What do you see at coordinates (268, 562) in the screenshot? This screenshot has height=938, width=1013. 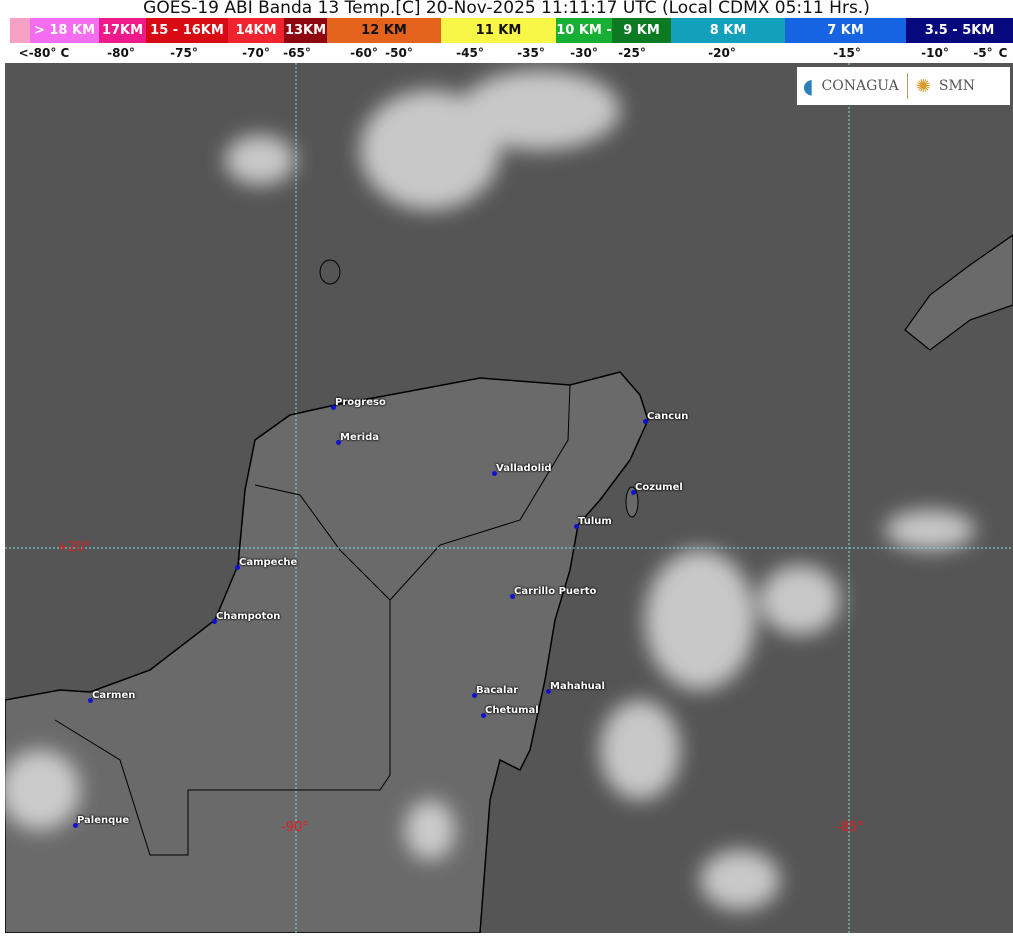 I see `city-label: Campeche` at bounding box center [268, 562].